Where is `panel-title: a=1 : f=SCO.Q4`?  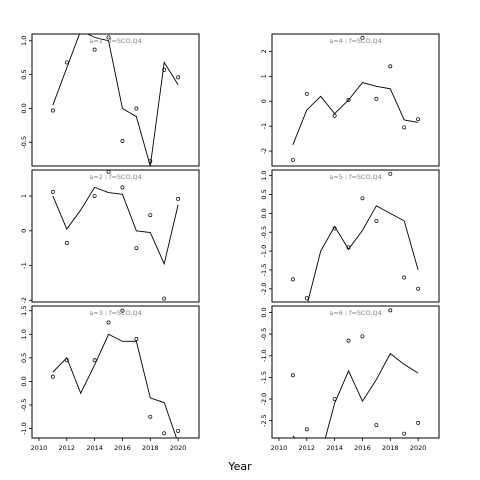
panel-title: a=1 : f=SCO.Q4 is located at coordinates (115, 41).